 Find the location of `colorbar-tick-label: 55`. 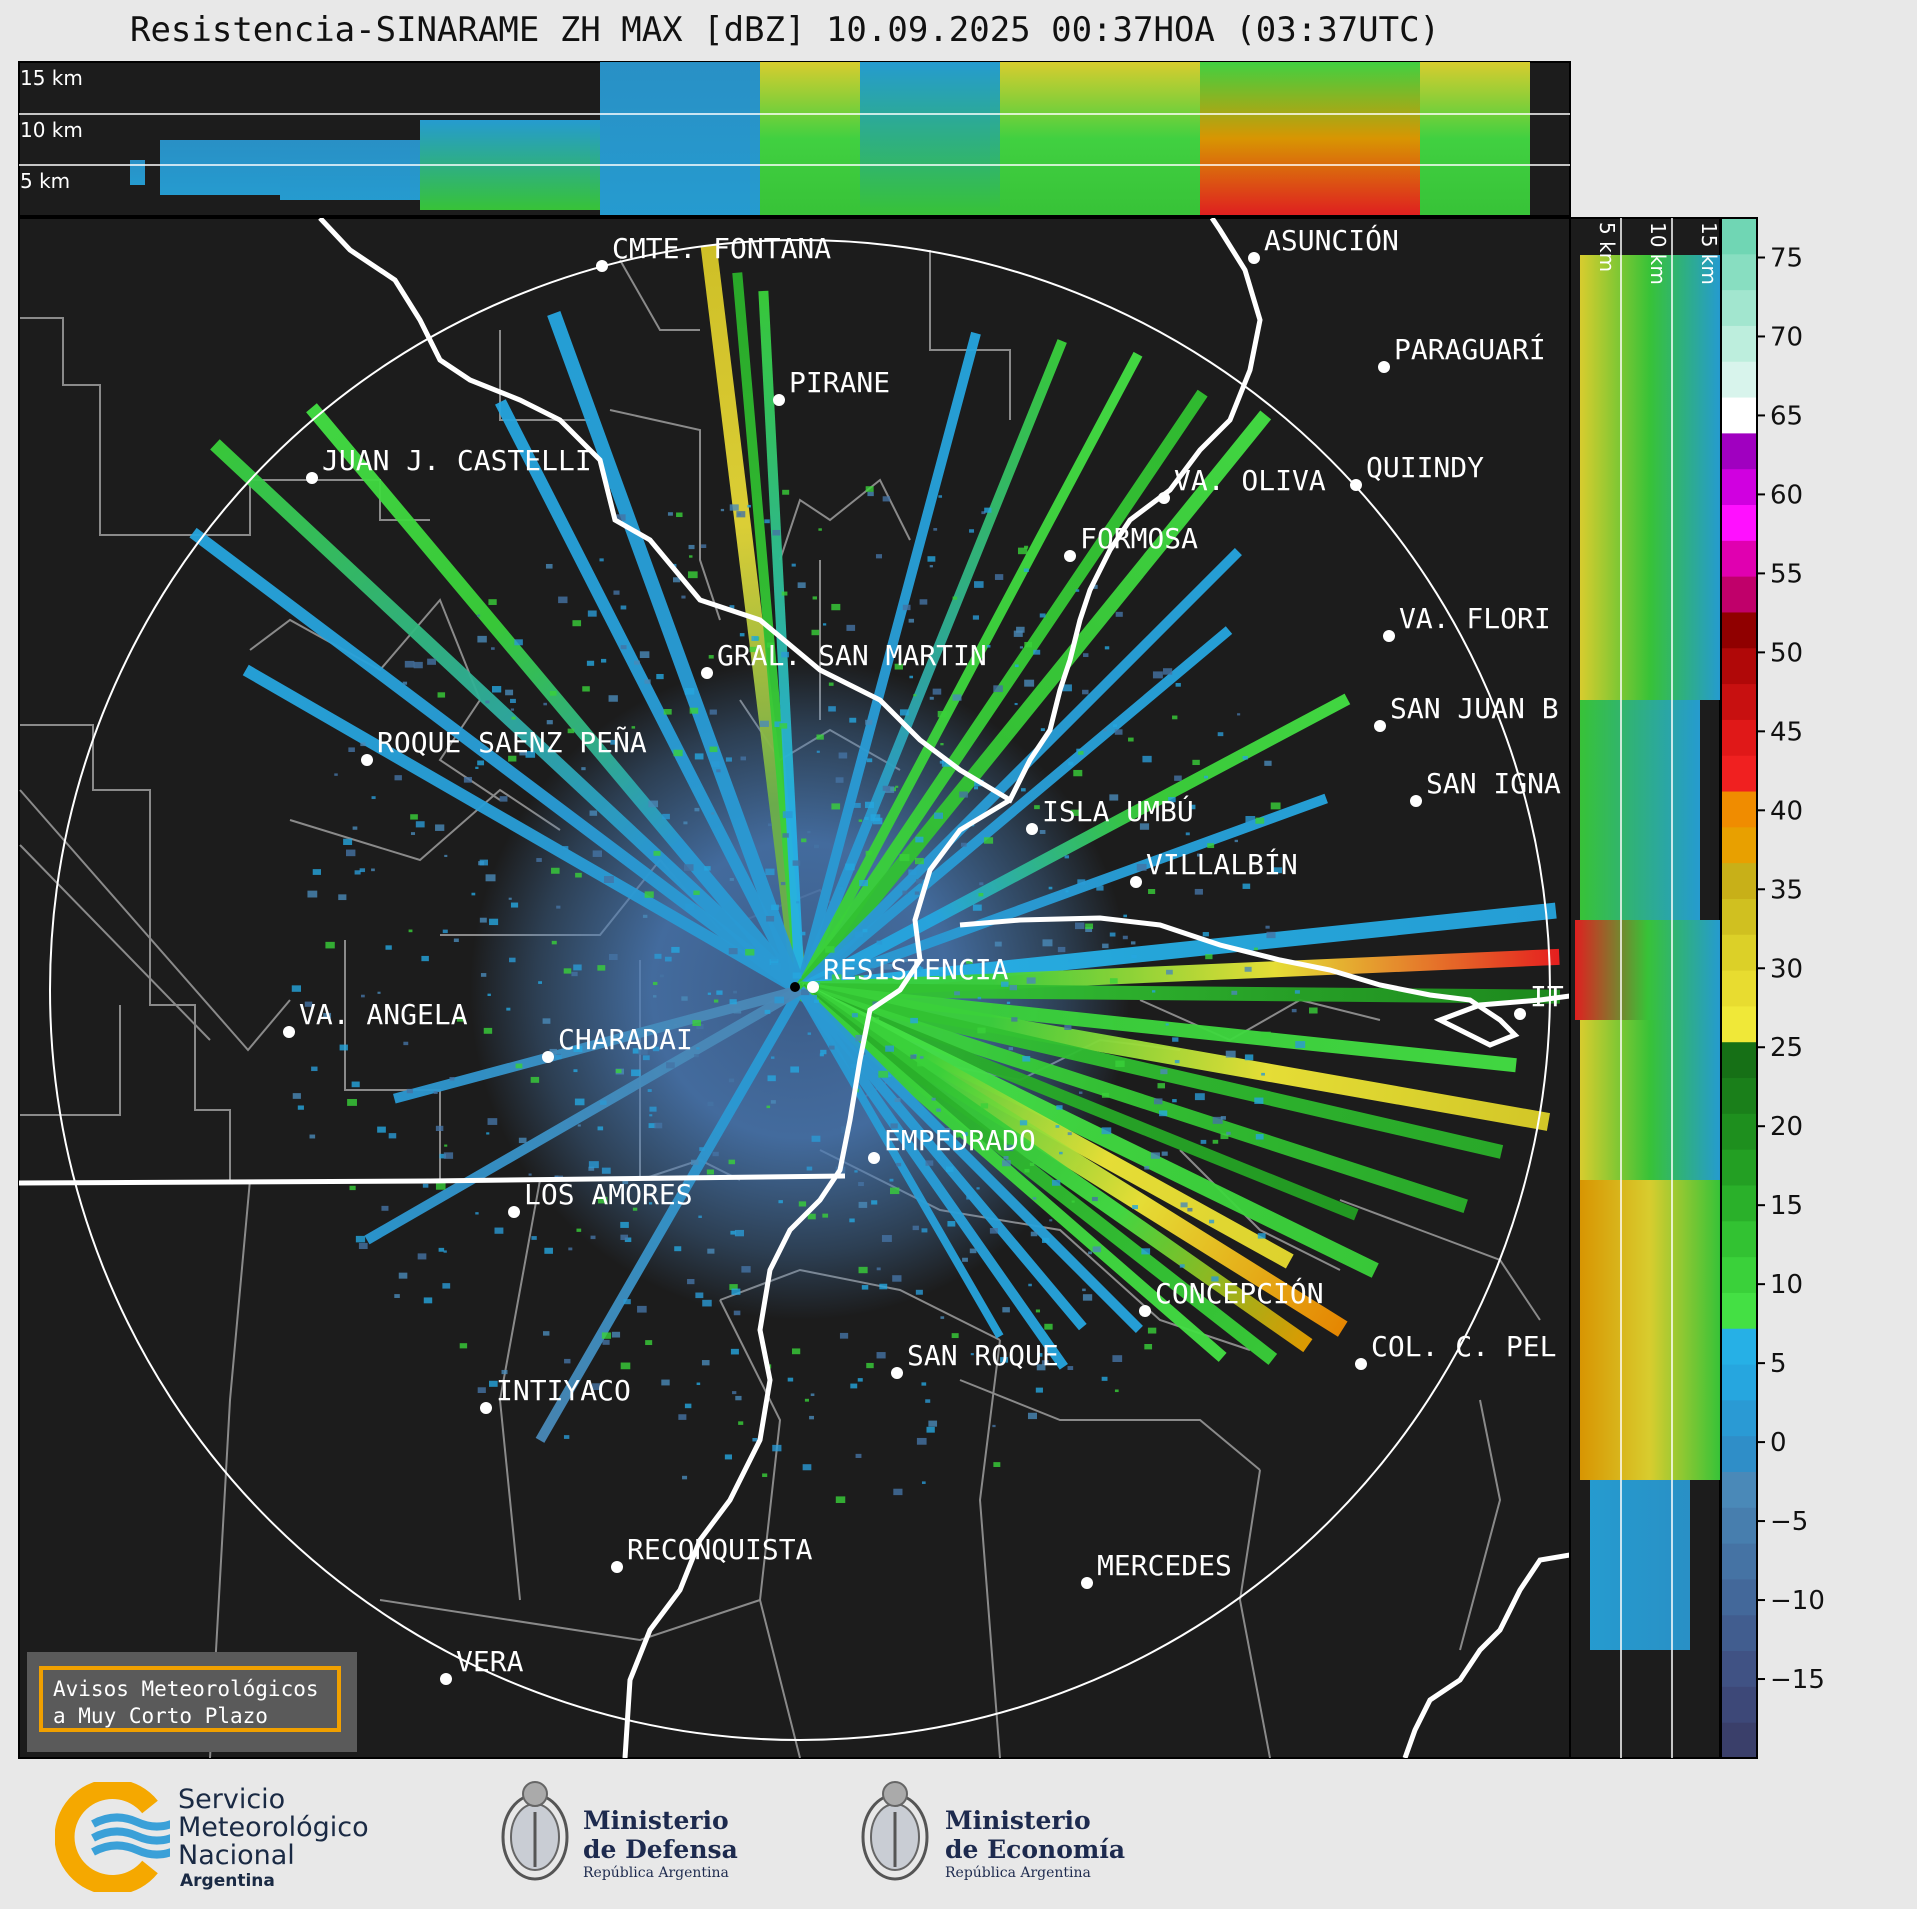

colorbar-tick-label: 55 is located at coordinates (1786, 574).